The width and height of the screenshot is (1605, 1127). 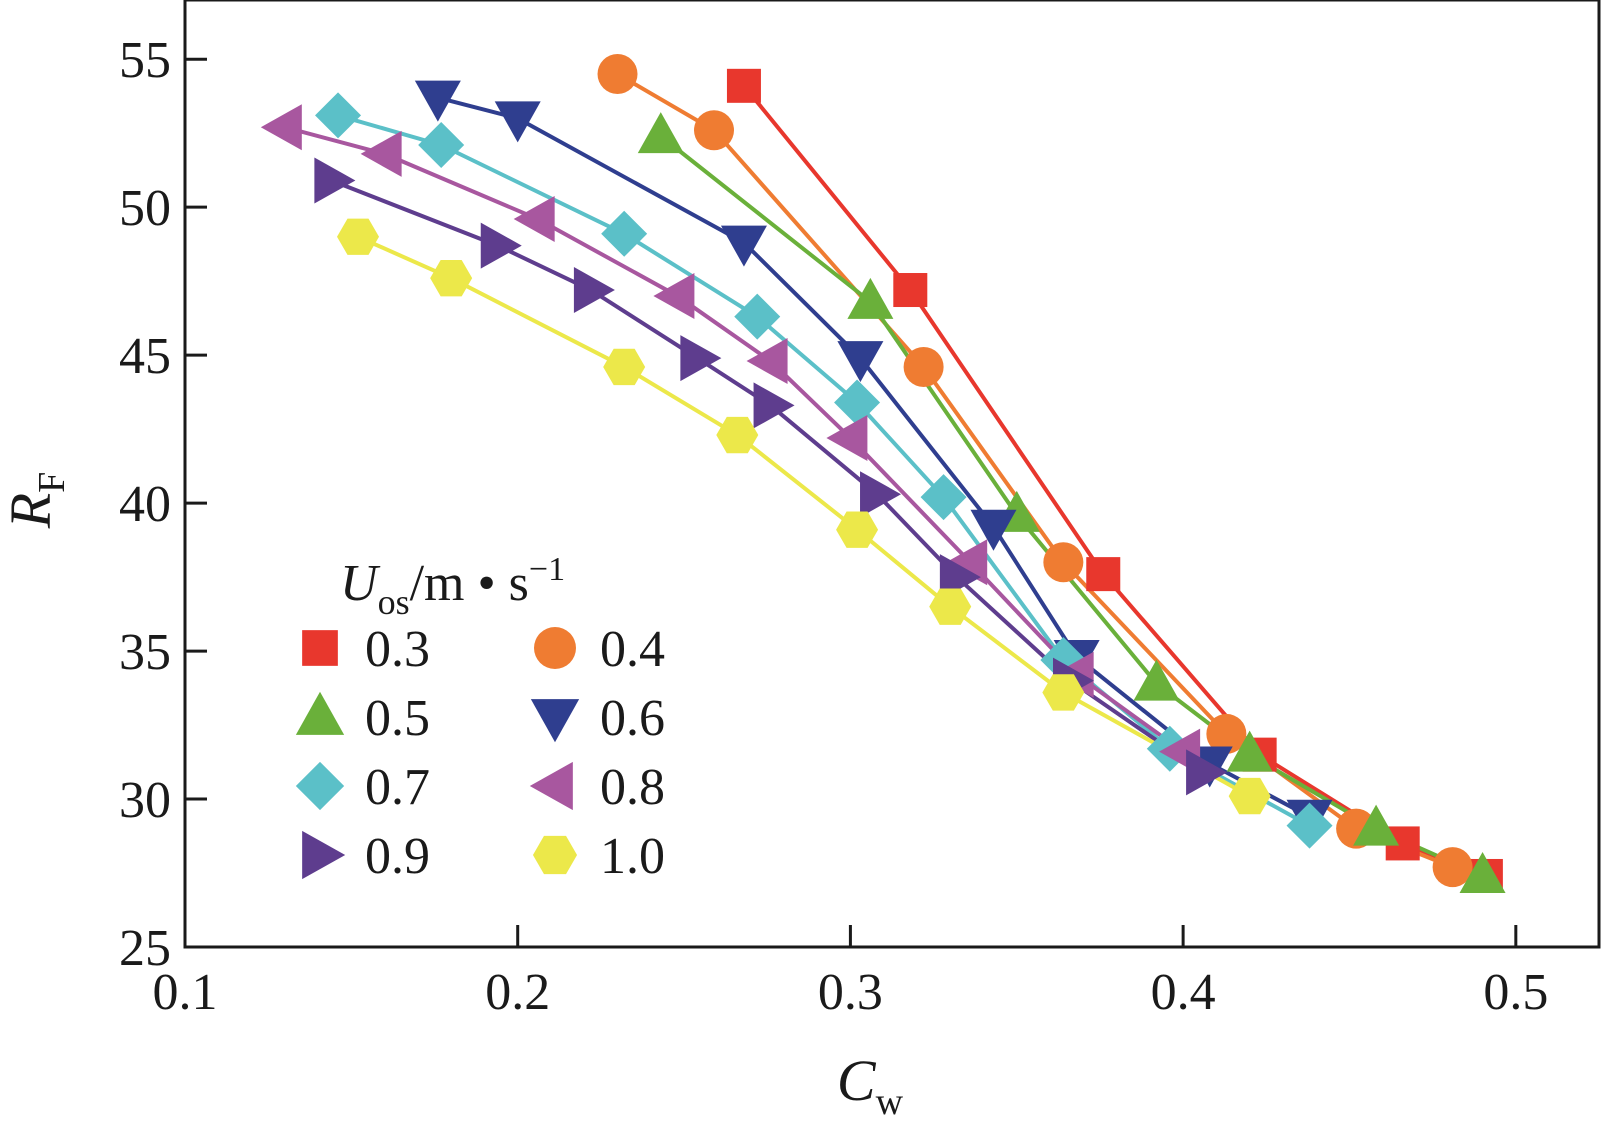 I want to click on legend-label-0.4: 0.4, so click(x=632, y=649).